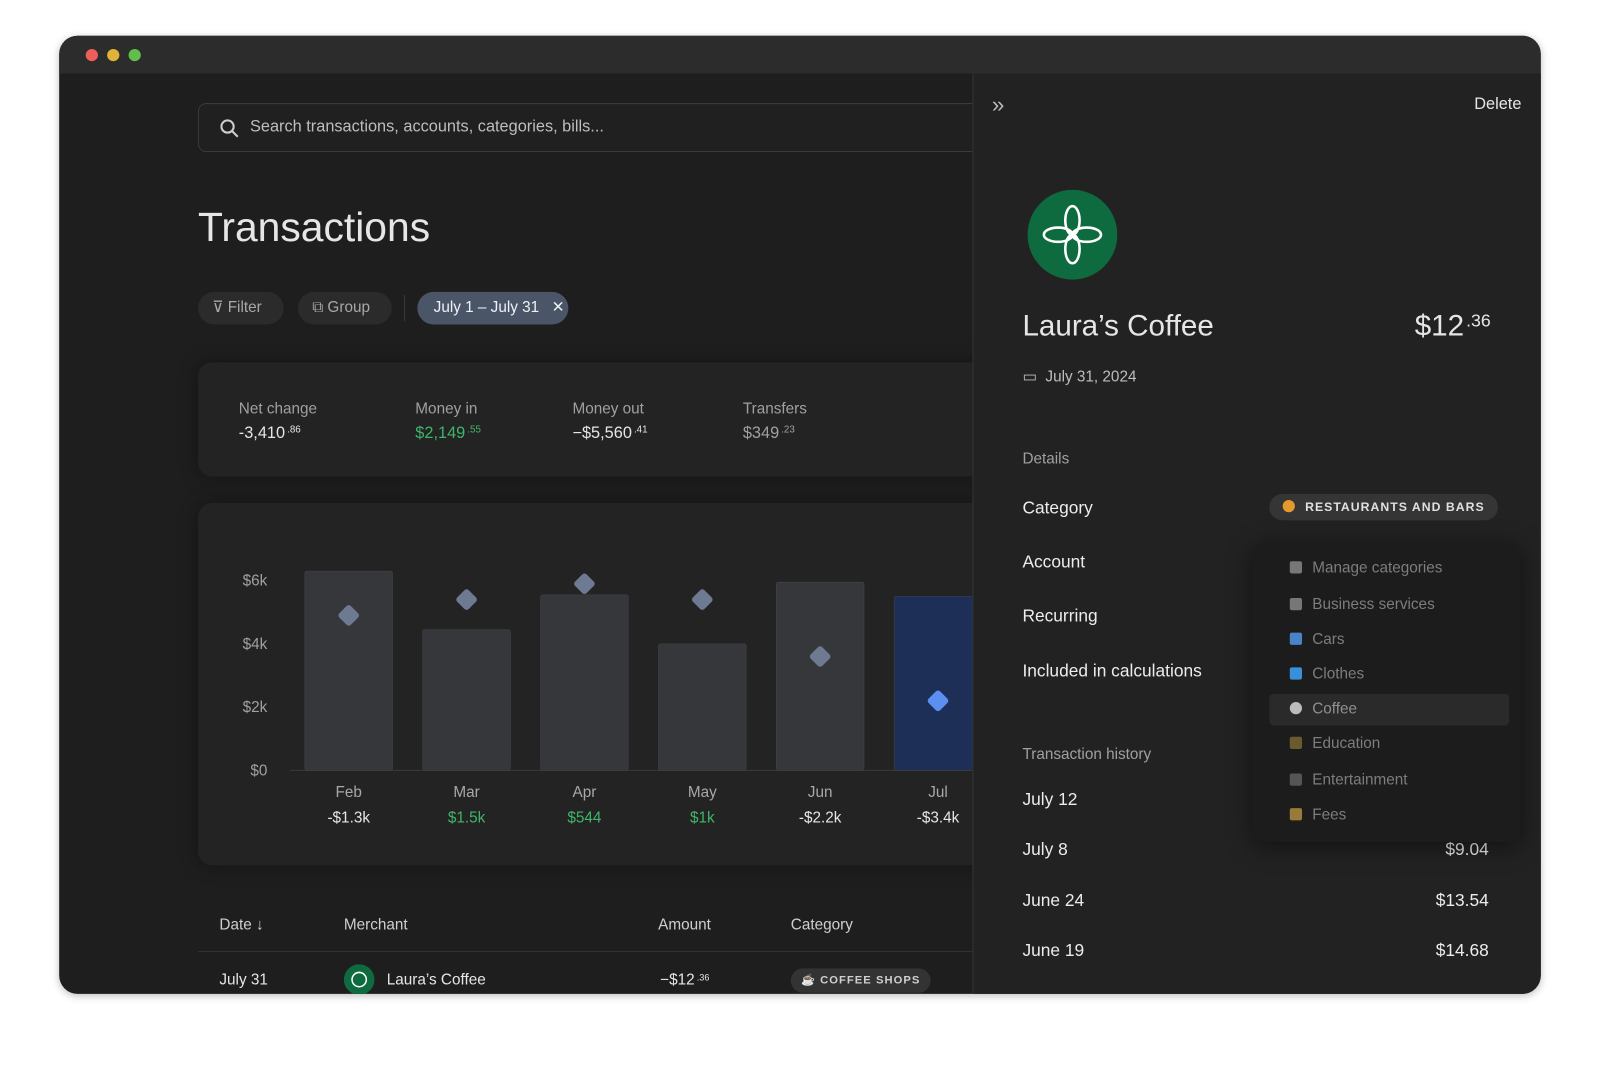  What do you see at coordinates (446, 408) in the screenshot?
I see `summary-label: Money in` at bounding box center [446, 408].